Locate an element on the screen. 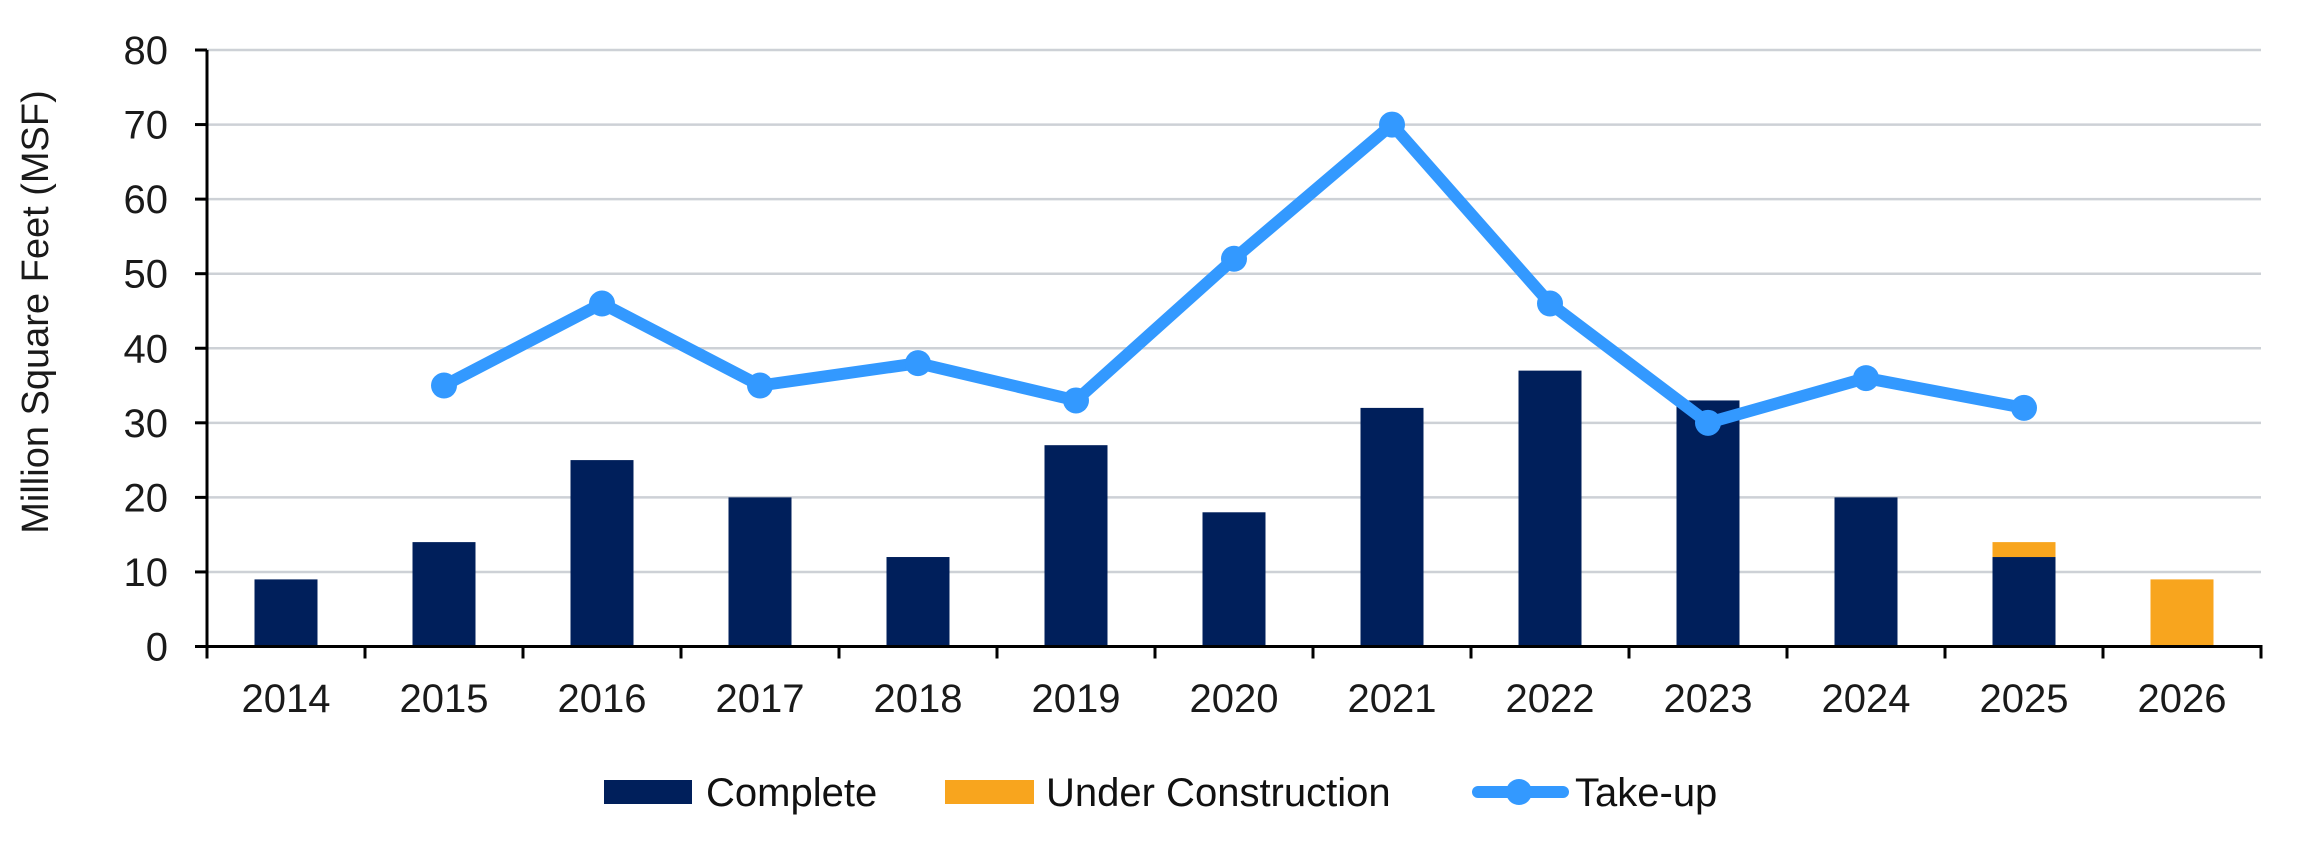  x-tick-label-2020: 2020 is located at coordinates (1234, 699).